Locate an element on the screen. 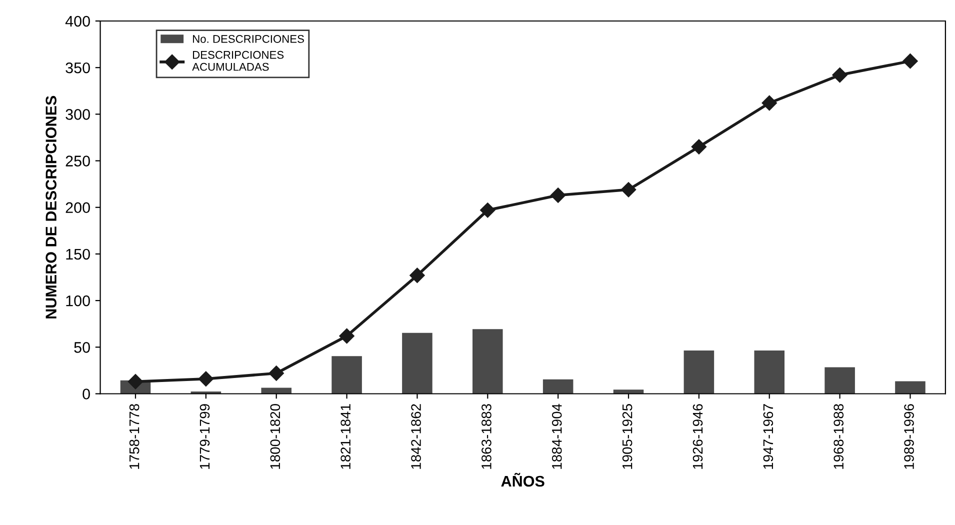 Image resolution: width=955 pixels, height=525 pixels. y-tick-label: 100 is located at coordinates (78, 300).